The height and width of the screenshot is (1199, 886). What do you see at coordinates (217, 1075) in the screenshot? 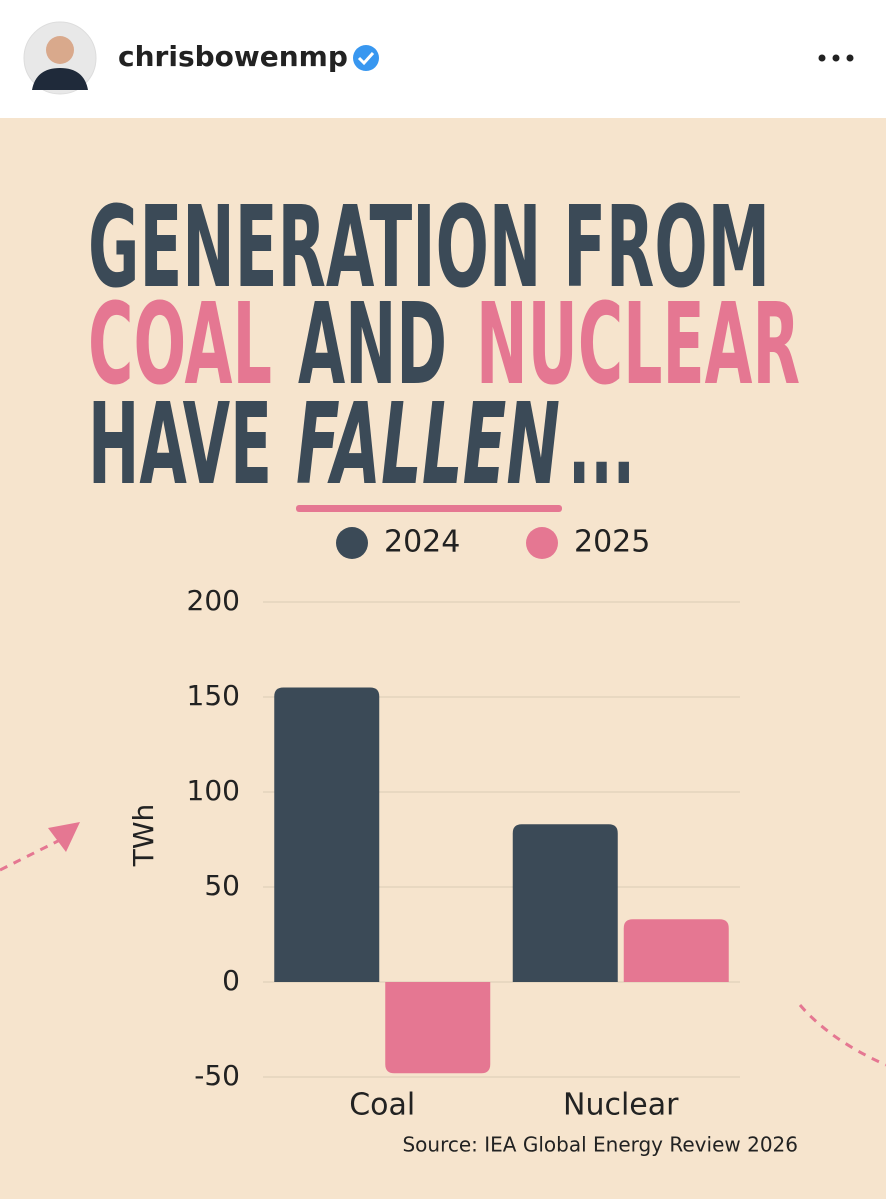
I see `y-tick-label: -50` at bounding box center [217, 1075].